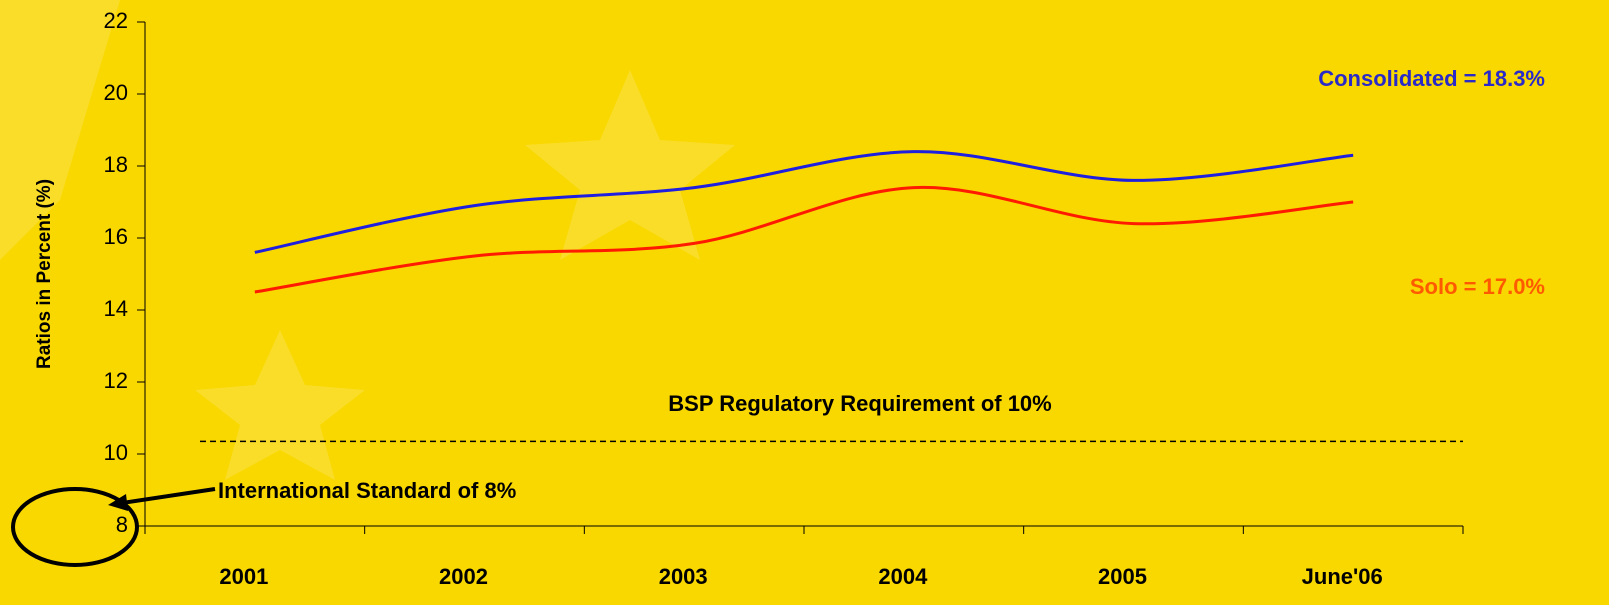  I want to click on annotation: Solo = 17.0%, so click(1477, 286).